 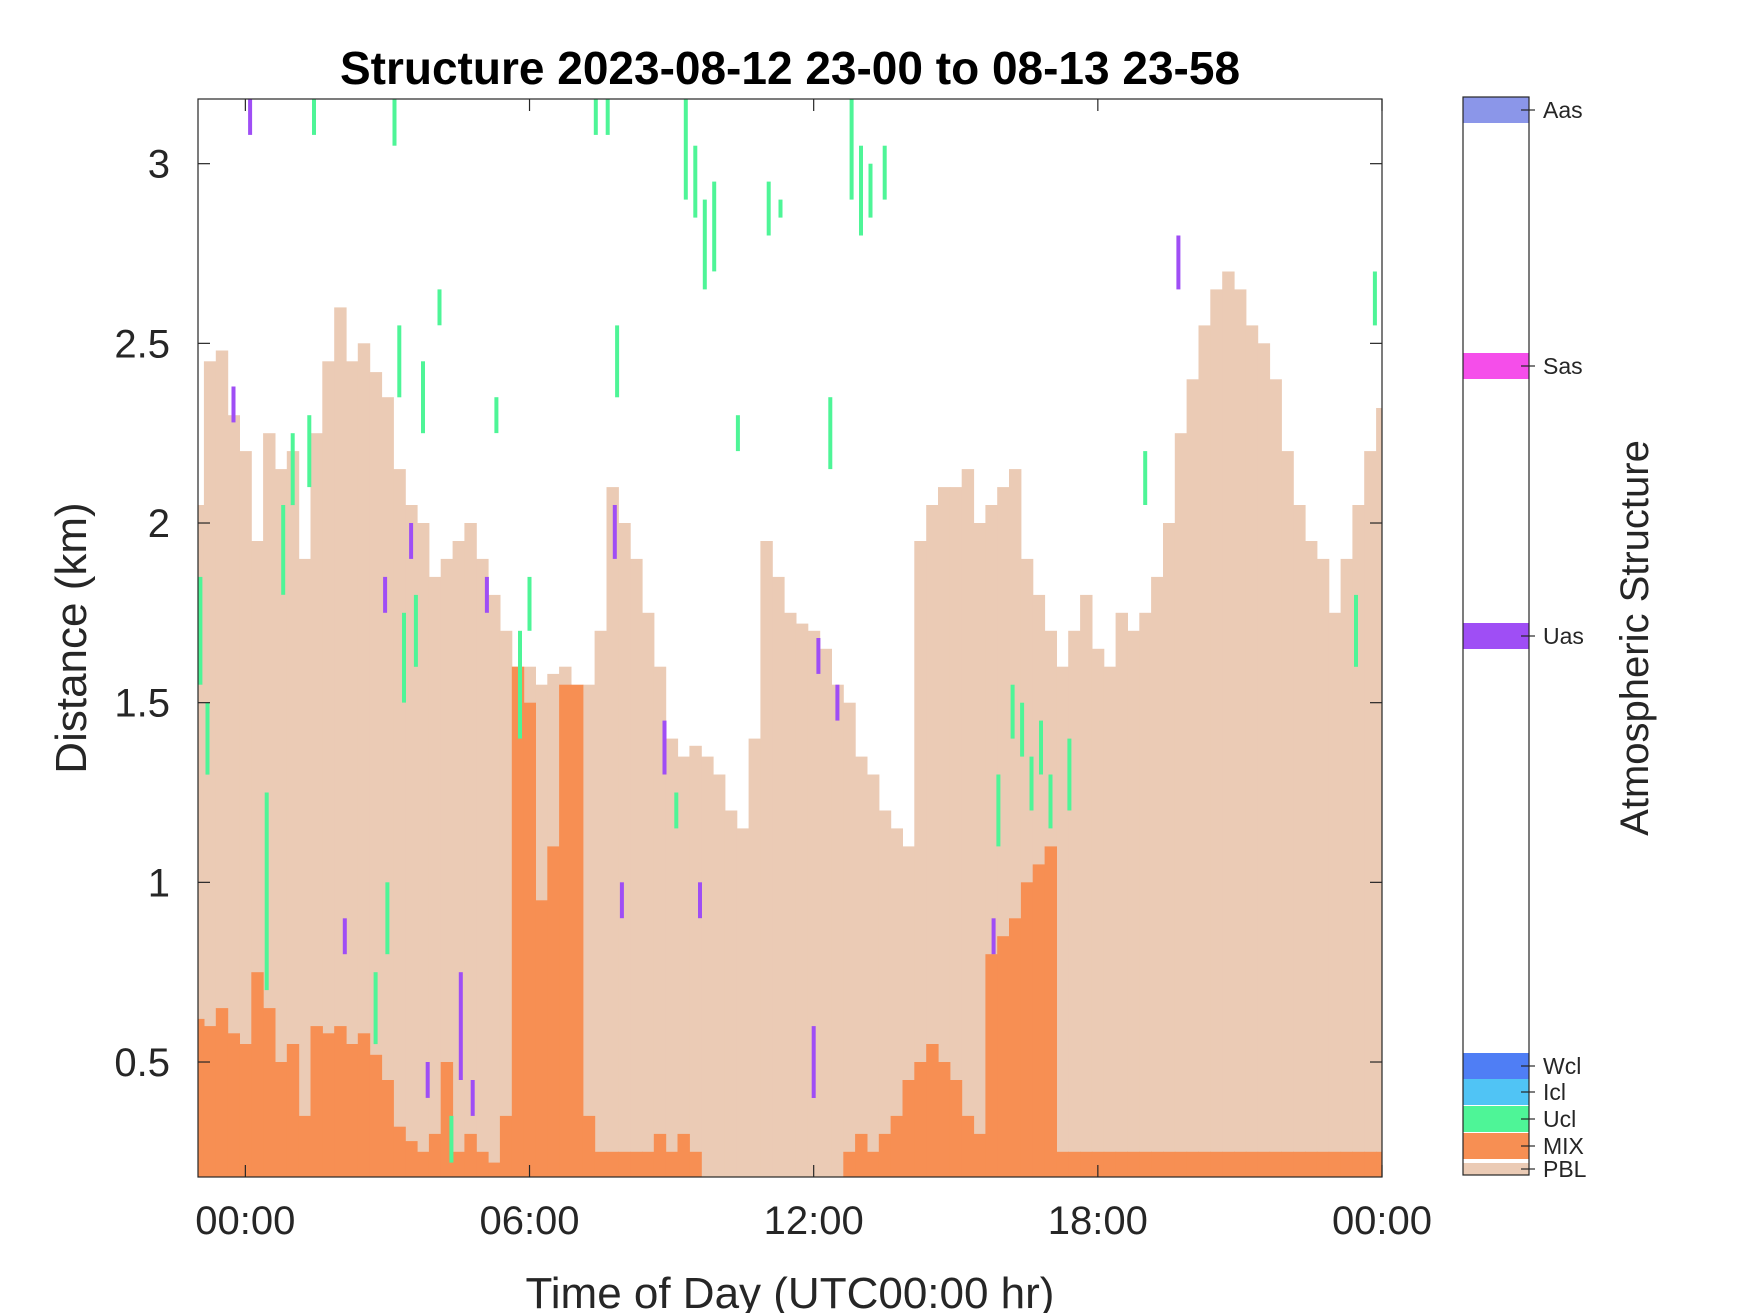 I want to click on y-tick-label: 2, so click(x=159, y=524).